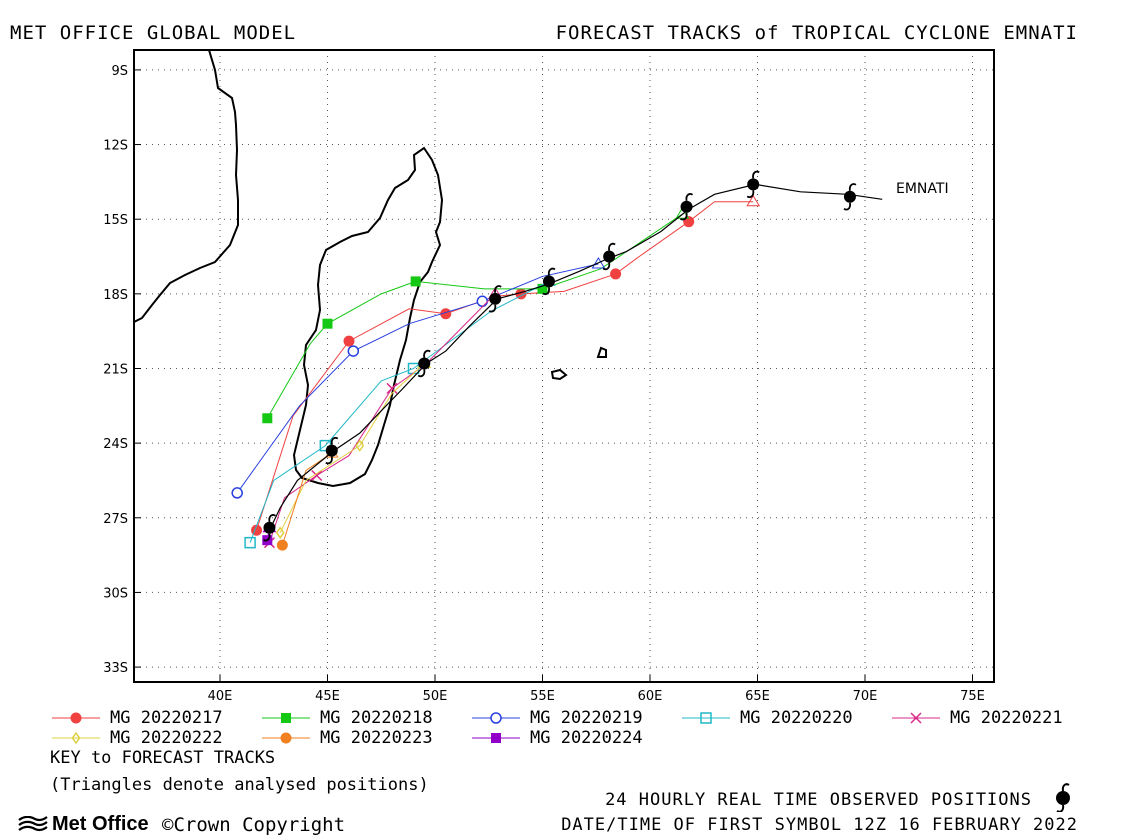  I want to click on legend-entry: MG 20220219, so click(556, 718).